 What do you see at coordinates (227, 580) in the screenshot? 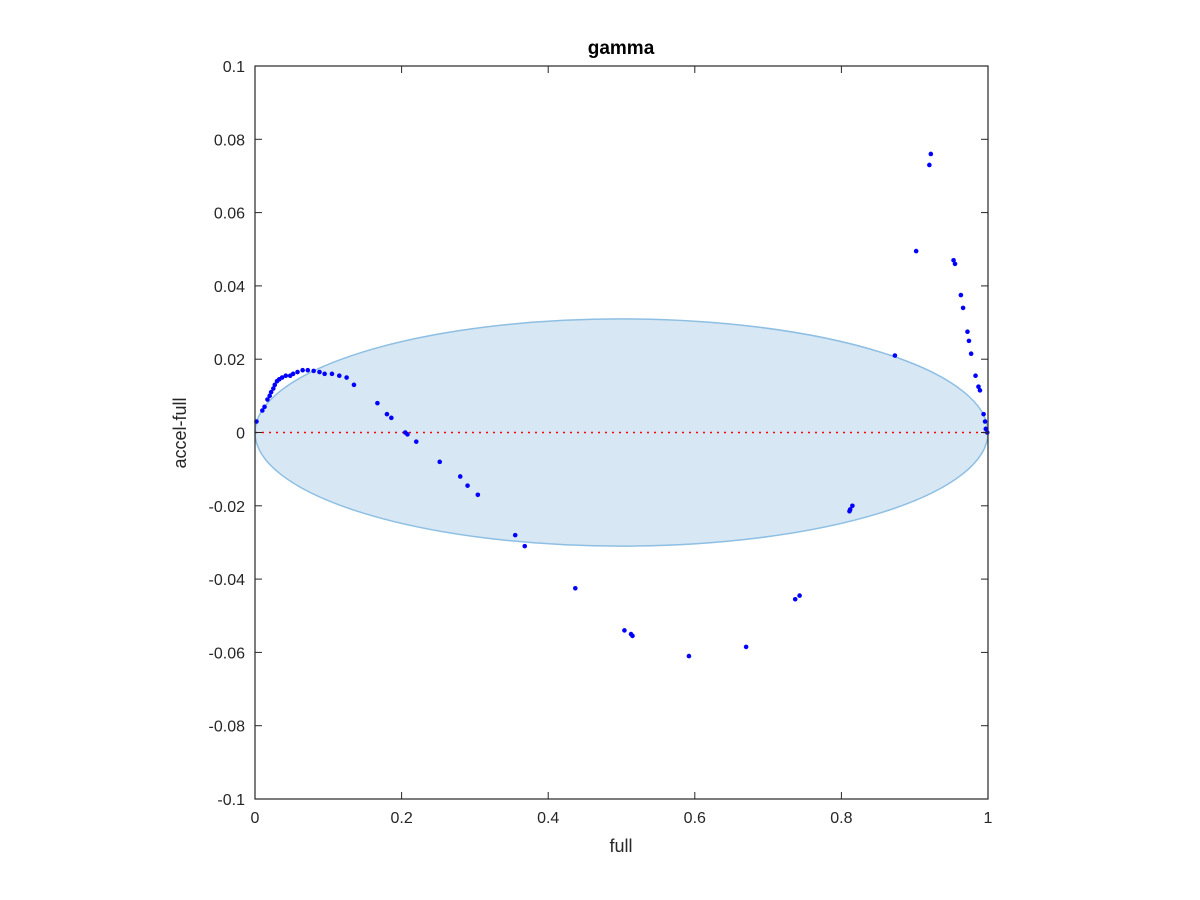
I see `y-tick-label: -0.04` at bounding box center [227, 580].